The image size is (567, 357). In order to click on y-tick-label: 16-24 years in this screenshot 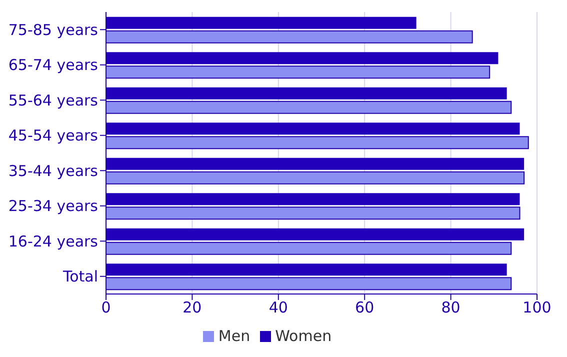, I will do `click(53, 241)`.